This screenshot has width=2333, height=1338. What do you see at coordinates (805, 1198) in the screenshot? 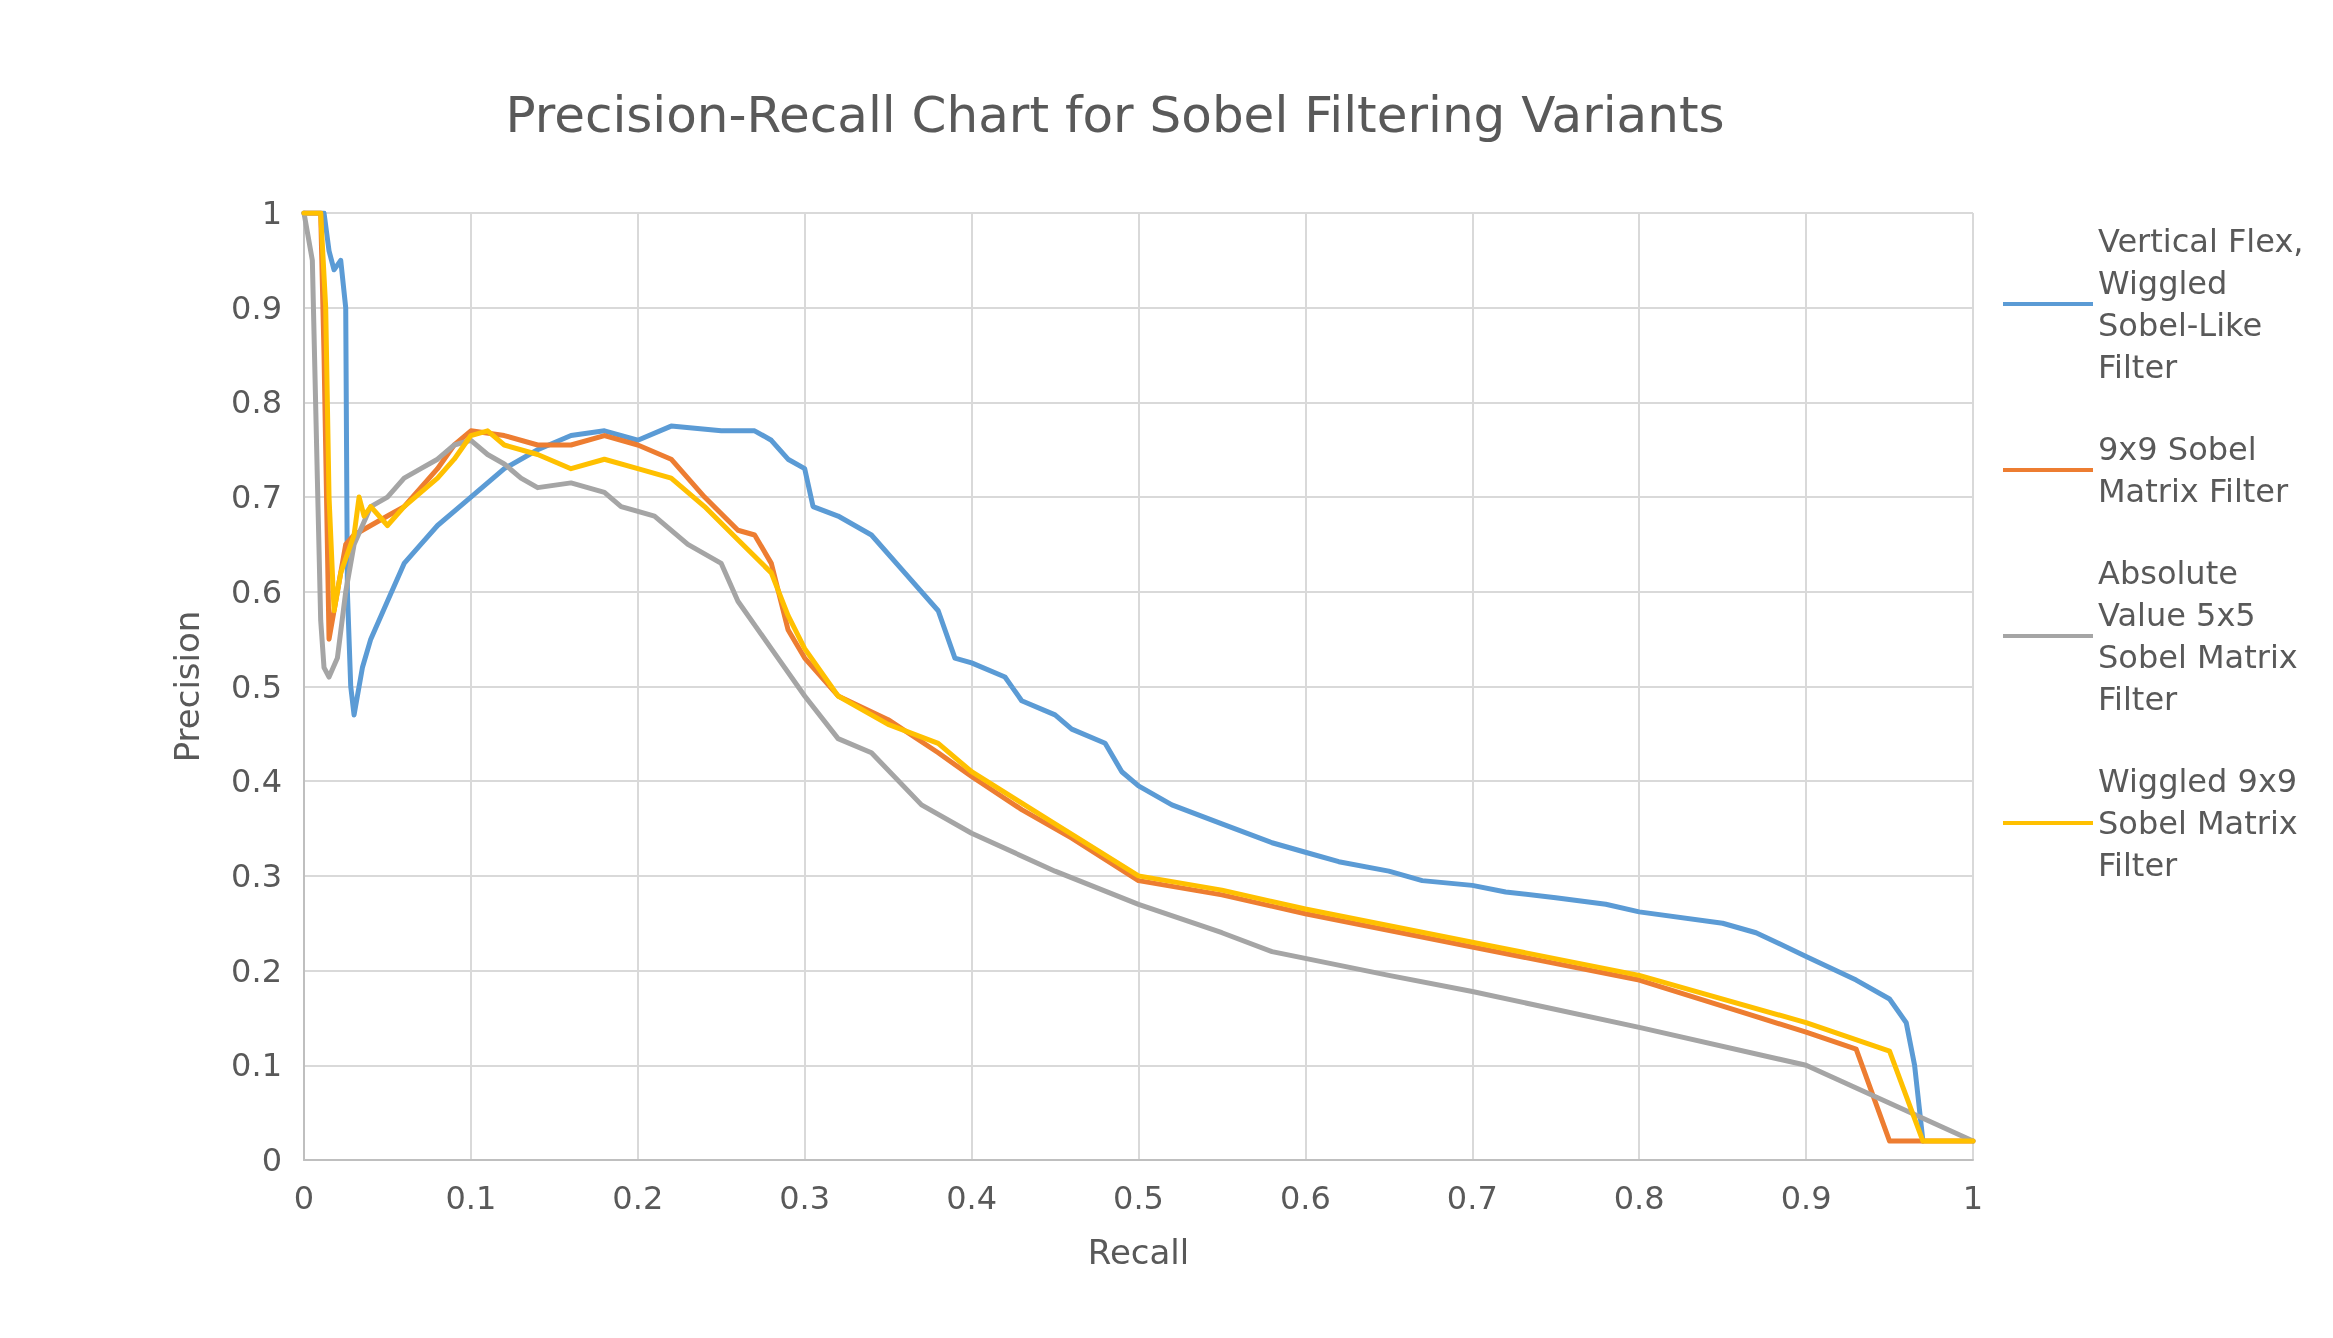
I see `x-tick-label: 0.3` at bounding box center [805, 1198].